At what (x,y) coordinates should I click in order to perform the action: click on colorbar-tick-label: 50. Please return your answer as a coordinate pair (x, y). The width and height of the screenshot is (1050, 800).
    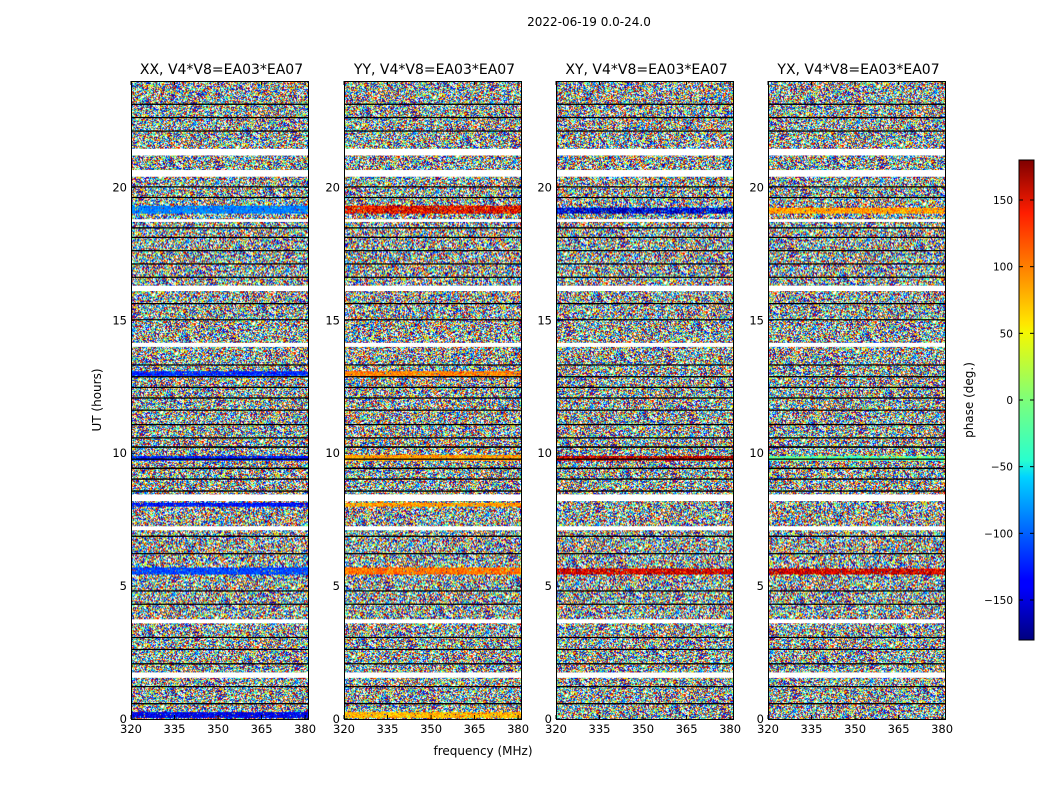
    Looking at the image, I should click on (1006, 334).